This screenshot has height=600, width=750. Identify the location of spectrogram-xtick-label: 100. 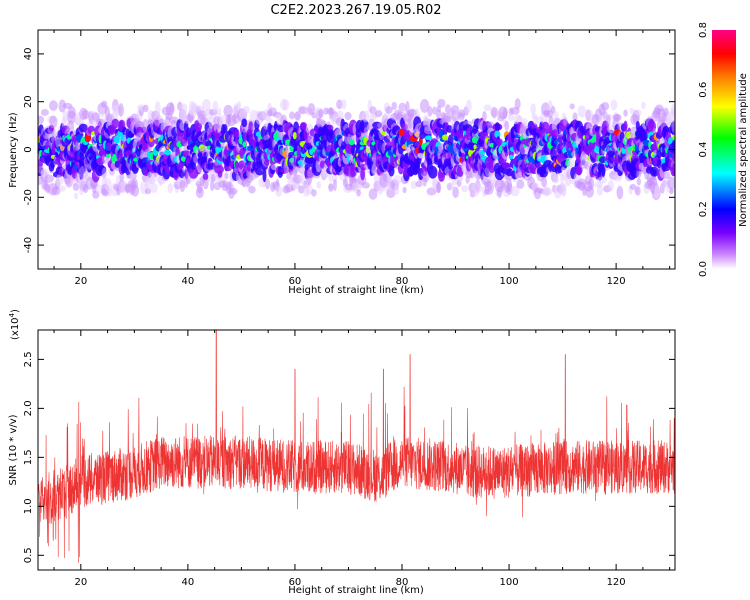
(509, 281).